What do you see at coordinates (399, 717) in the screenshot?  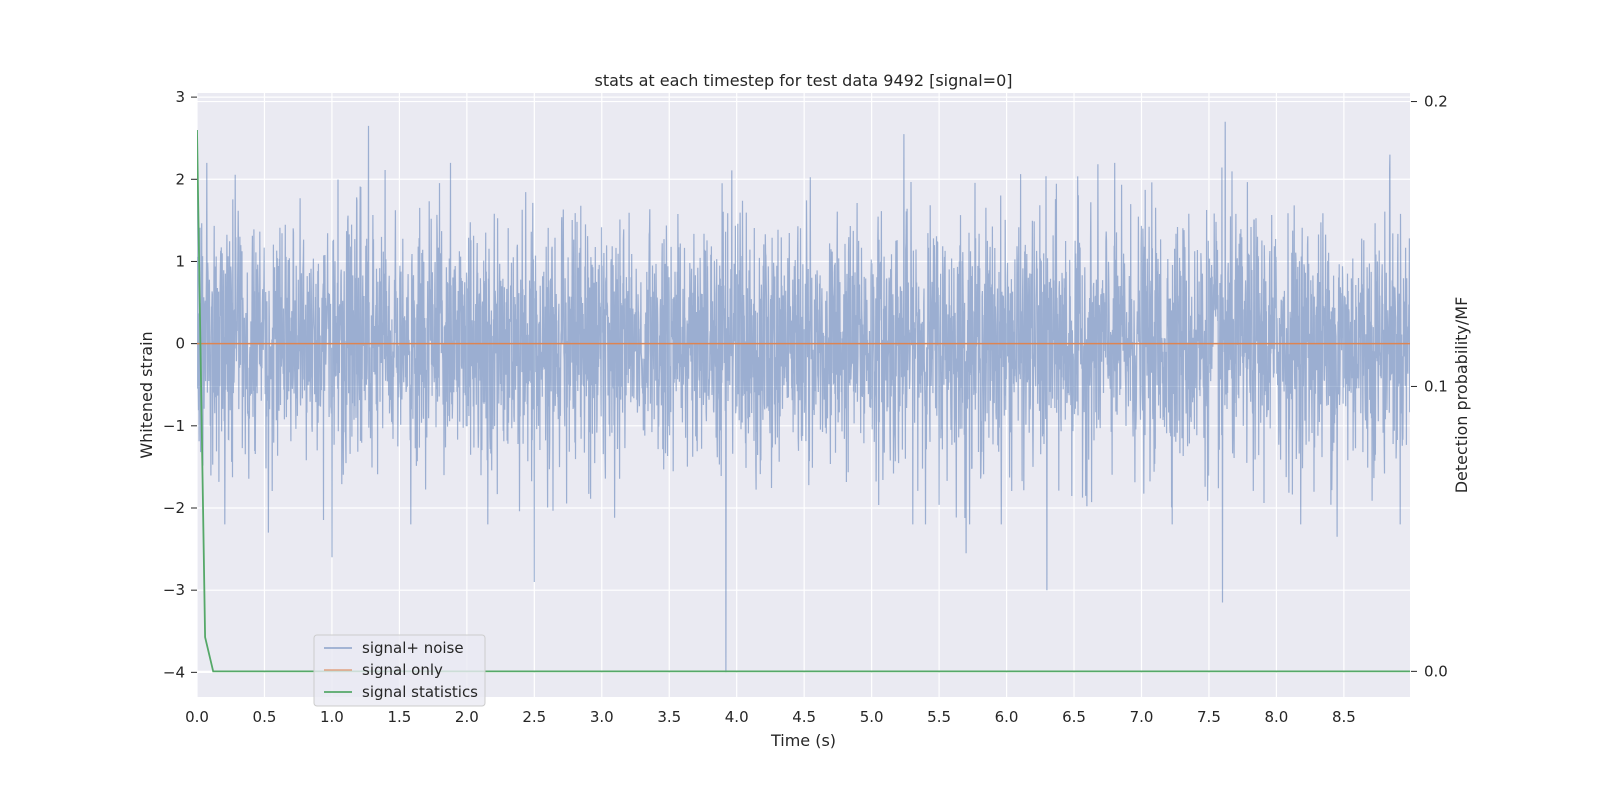 I see `x-tick-label: 1.5` at bounding box center [399, 717].